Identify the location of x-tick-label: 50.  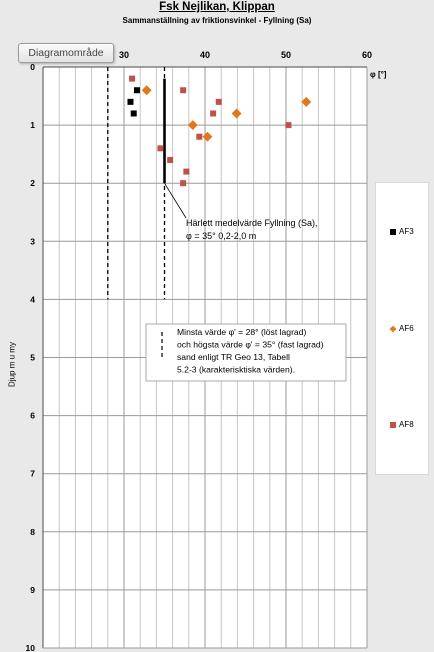
(286, 55).